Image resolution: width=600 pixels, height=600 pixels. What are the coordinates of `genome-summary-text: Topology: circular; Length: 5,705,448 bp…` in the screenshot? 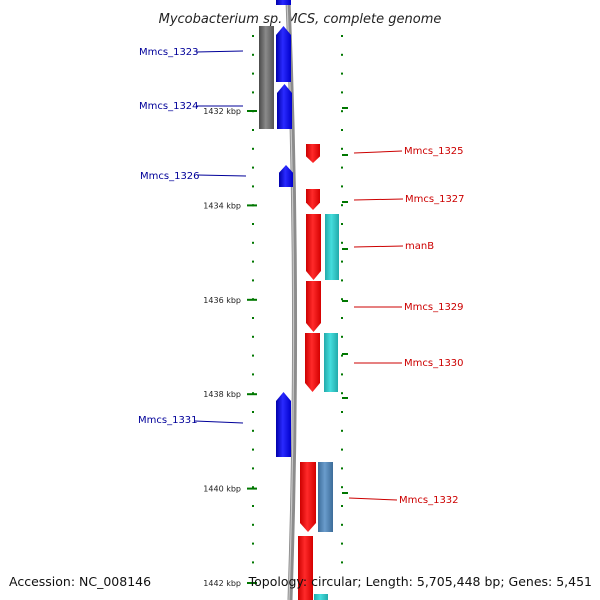 It's located at (420, 581).